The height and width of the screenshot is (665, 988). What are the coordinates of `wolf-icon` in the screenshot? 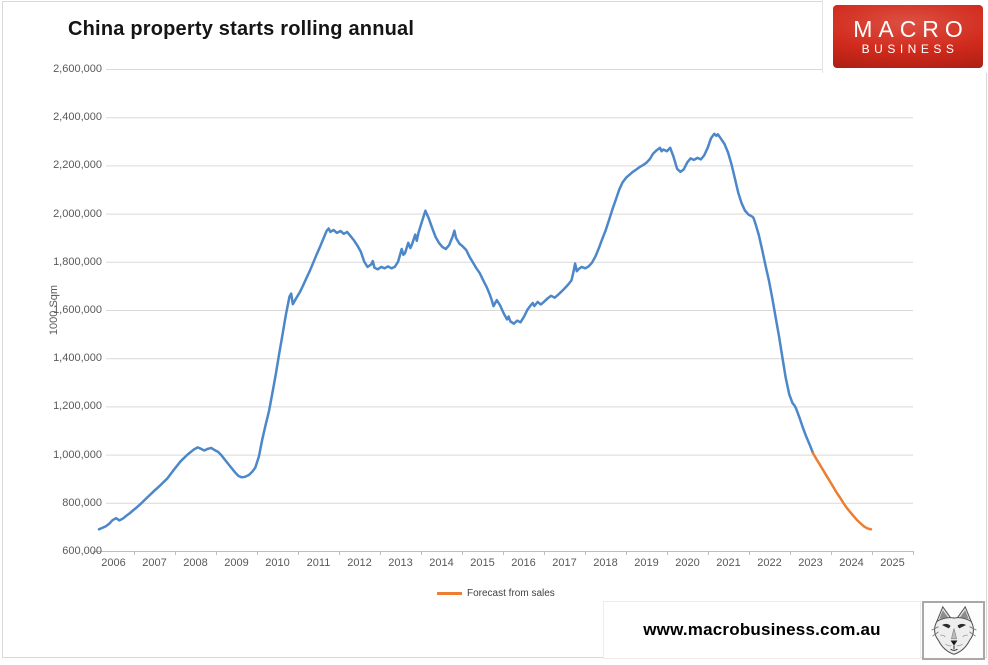 It's located at (953, 630).